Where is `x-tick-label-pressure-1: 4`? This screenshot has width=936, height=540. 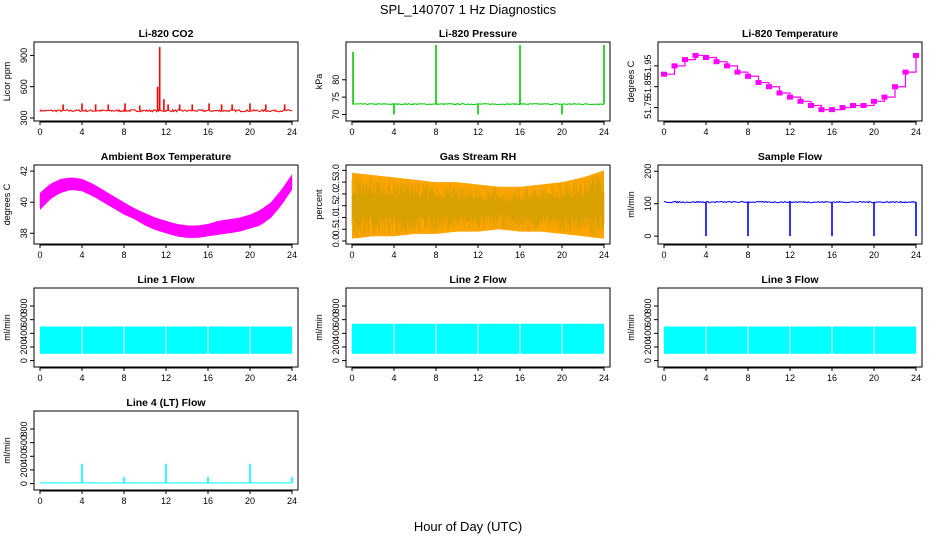 x-tick-label-pressure-1: 4 is located at coordinates (393, 132).